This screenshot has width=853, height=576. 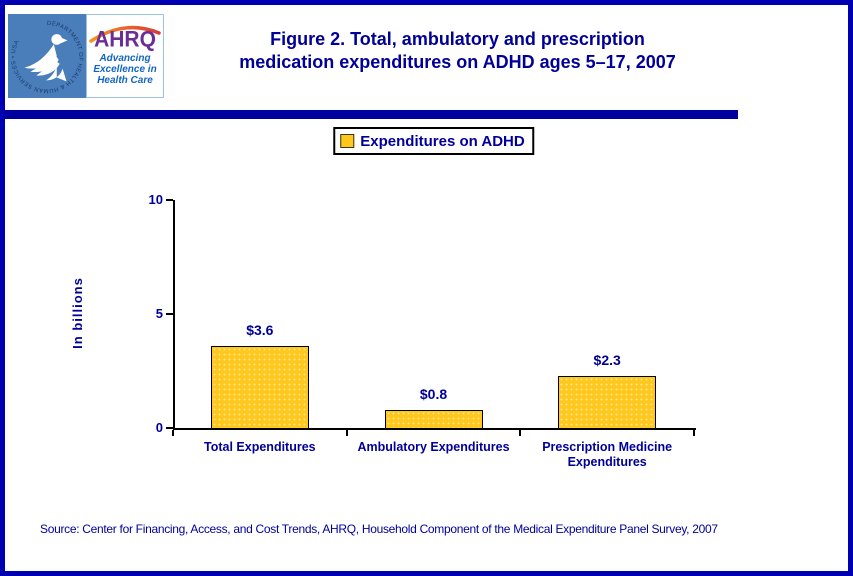 I want to click on y-tick-label: 10, so click(x=155, y=199).